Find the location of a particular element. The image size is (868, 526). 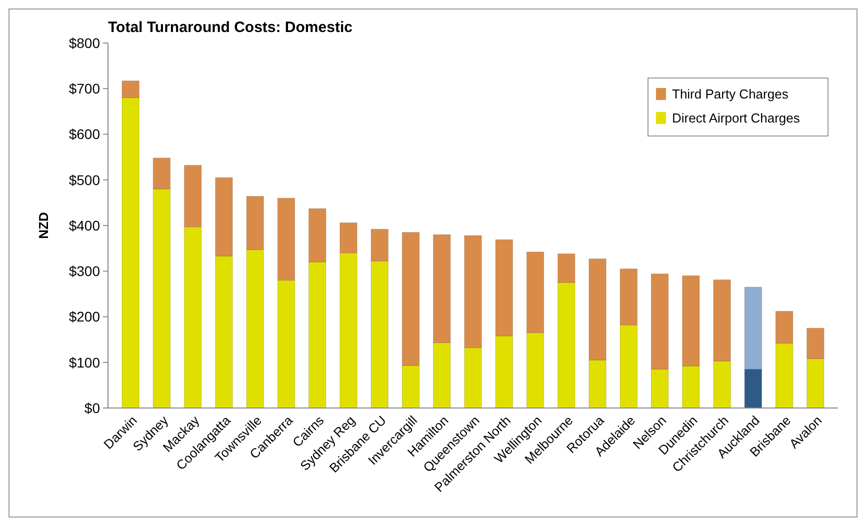

y-tick-label: $400 is located at coordinates (84, 225).